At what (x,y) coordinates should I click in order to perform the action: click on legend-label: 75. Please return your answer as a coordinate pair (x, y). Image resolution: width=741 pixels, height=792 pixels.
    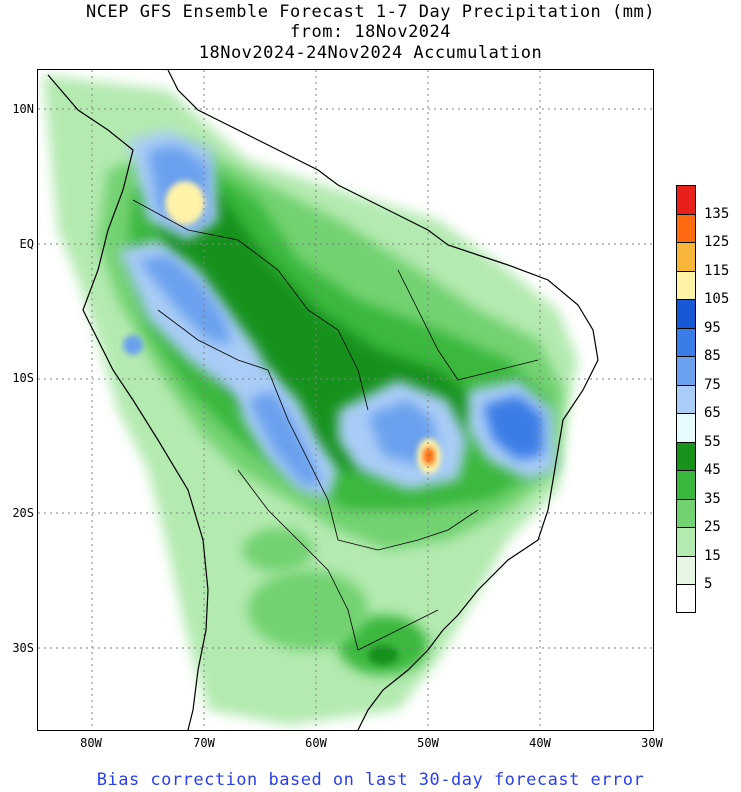
    Looking at the image, I should click on (712, 384).